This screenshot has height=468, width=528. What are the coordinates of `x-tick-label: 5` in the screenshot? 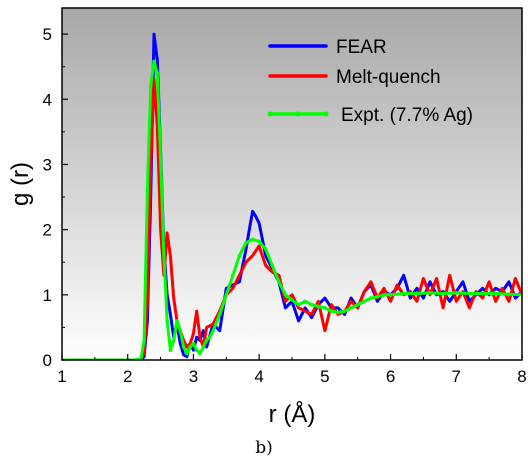 It's located at (324, 376).